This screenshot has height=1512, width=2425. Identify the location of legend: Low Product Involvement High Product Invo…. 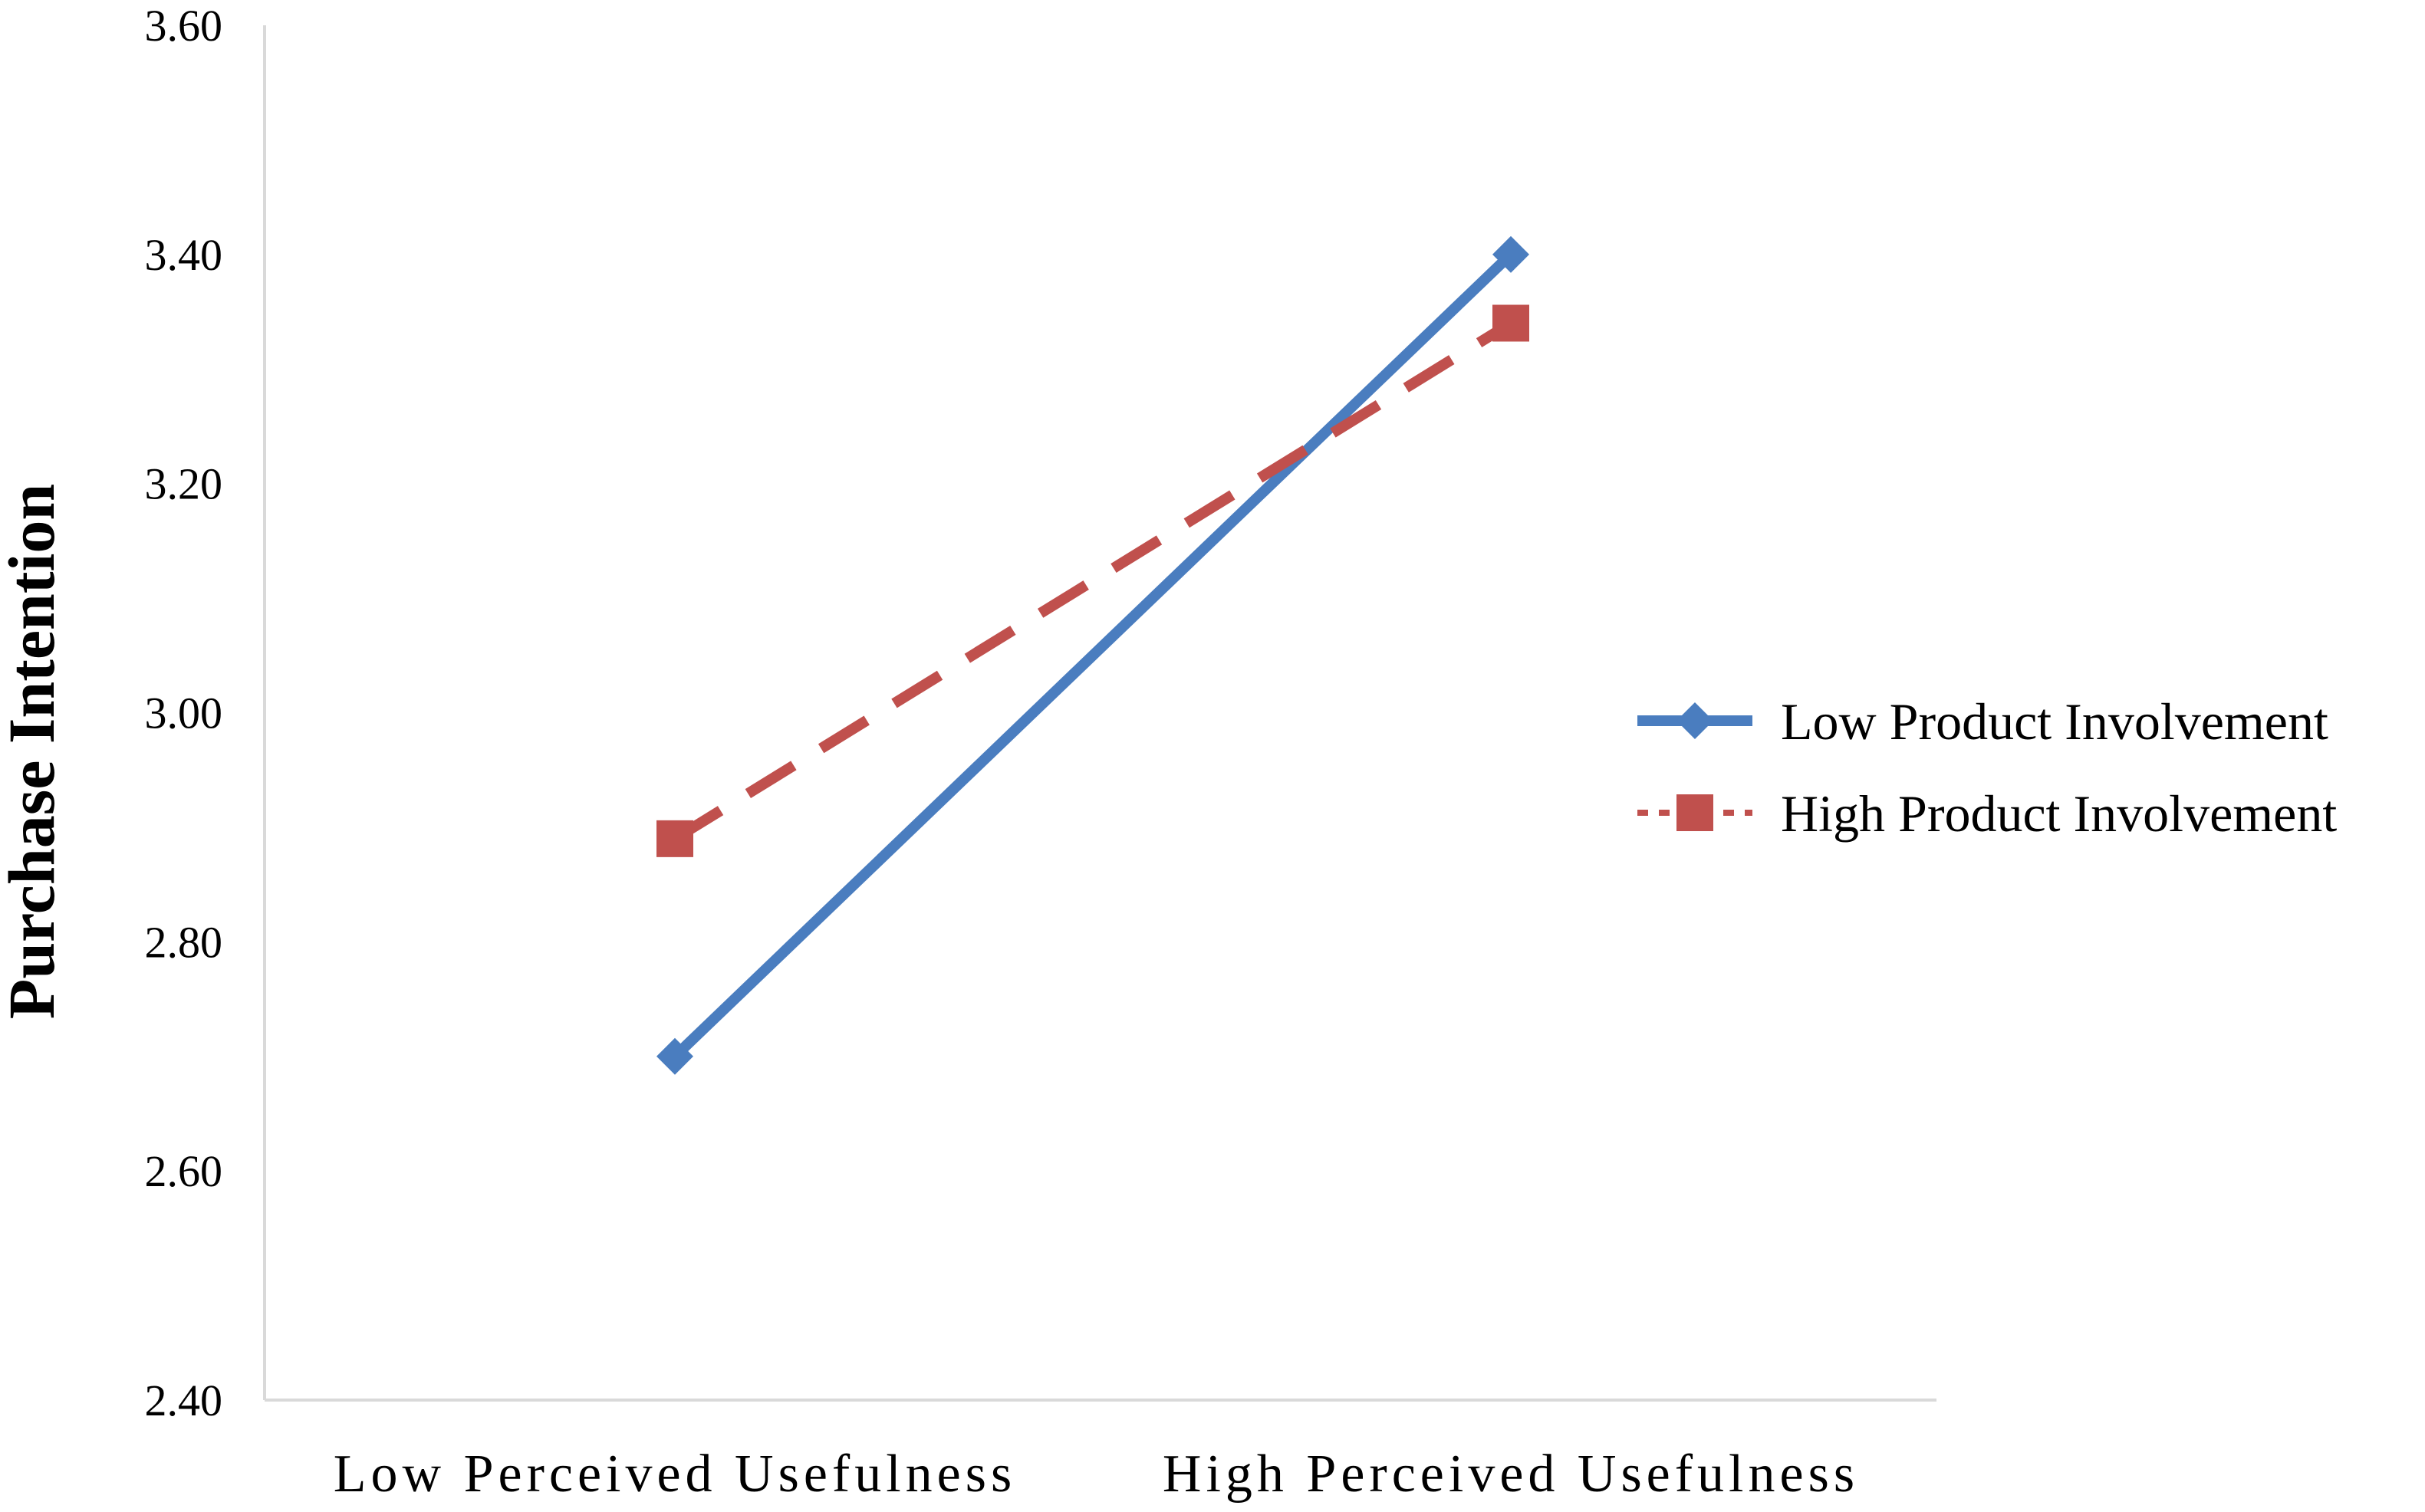
(1987, 767).